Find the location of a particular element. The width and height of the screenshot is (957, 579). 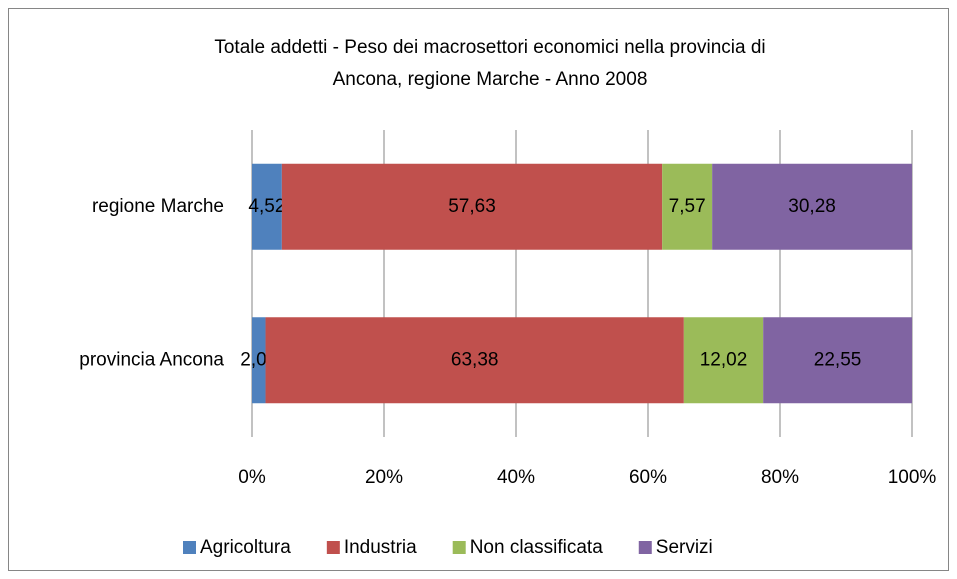

x-tick-label: 80% is located at coordinates (780, 477).